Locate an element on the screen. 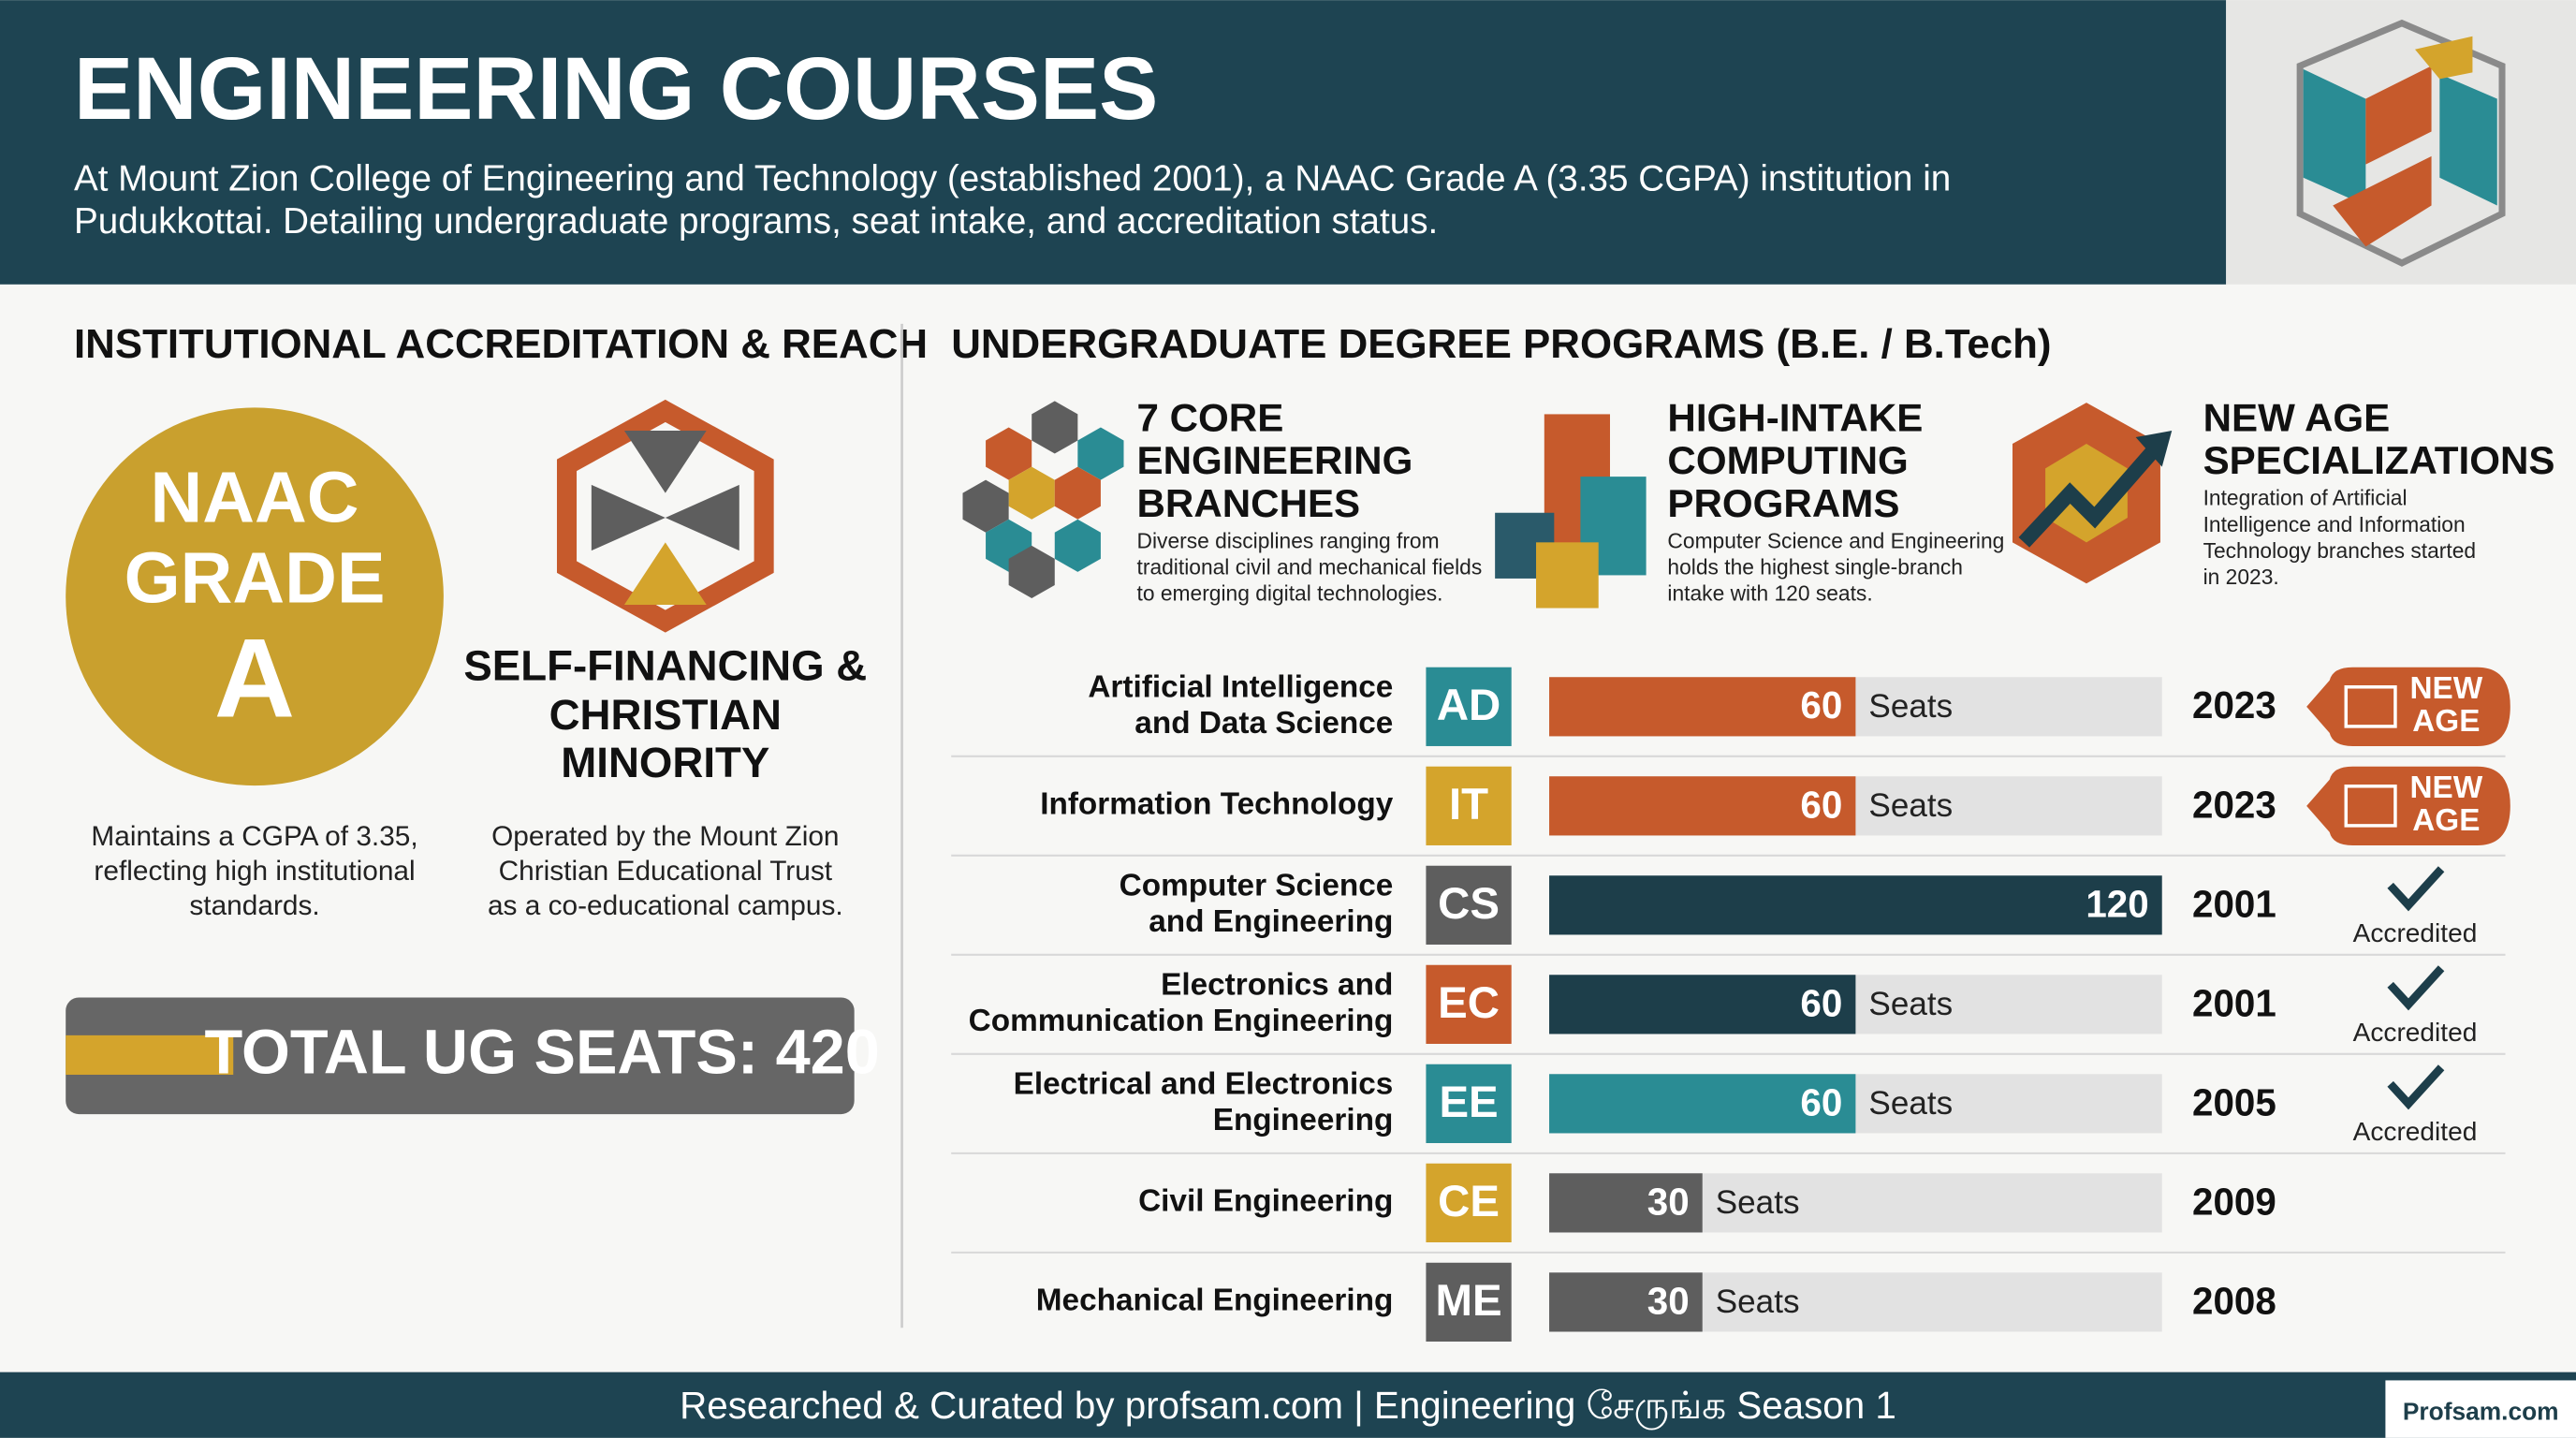  badge-text: A is located at coordinates (254, 678).